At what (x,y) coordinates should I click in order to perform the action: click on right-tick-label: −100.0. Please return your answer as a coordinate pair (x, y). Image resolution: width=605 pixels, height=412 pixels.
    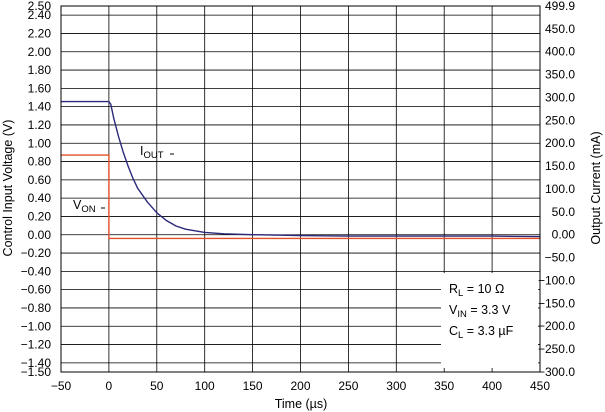
    Looking at the image, I should click on (556, 280).